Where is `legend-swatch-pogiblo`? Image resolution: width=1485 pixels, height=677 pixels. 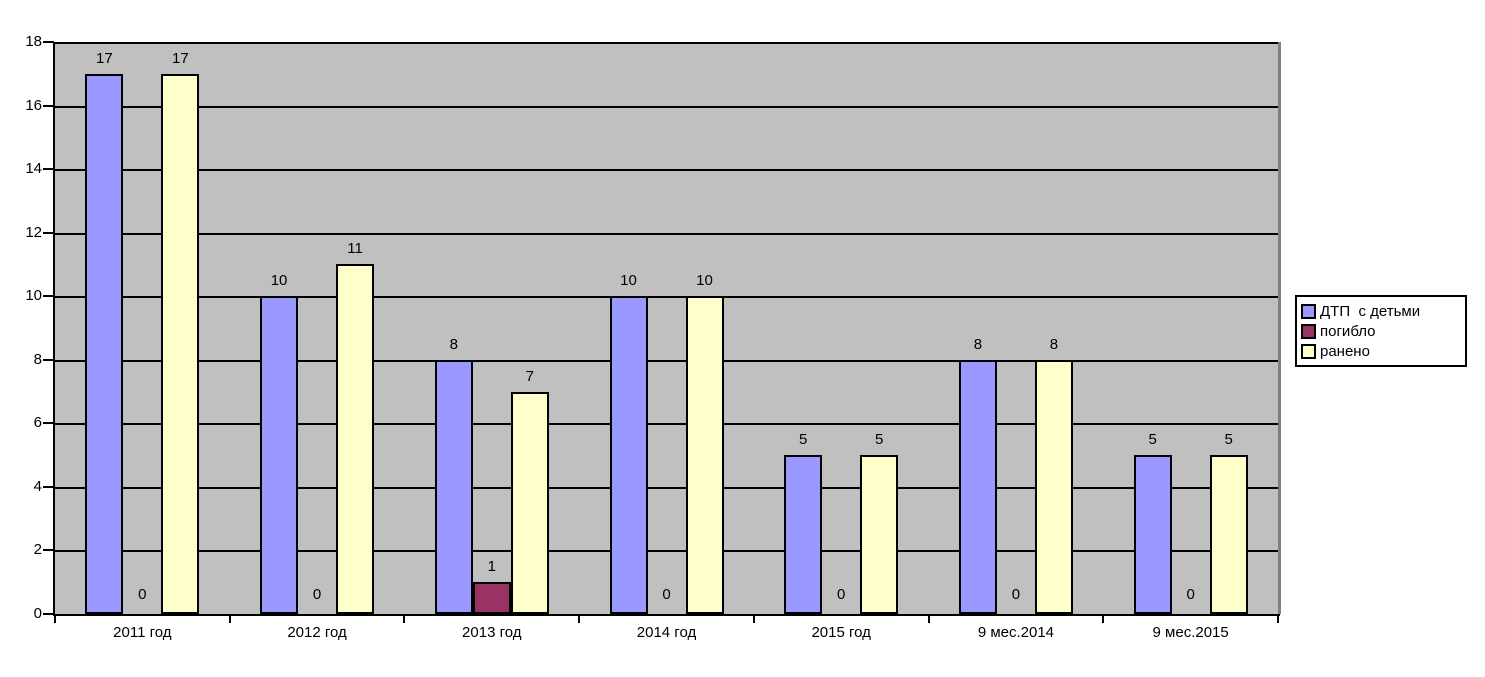
legend-swatch-pogiblo is located at coordinates (1308, 331).